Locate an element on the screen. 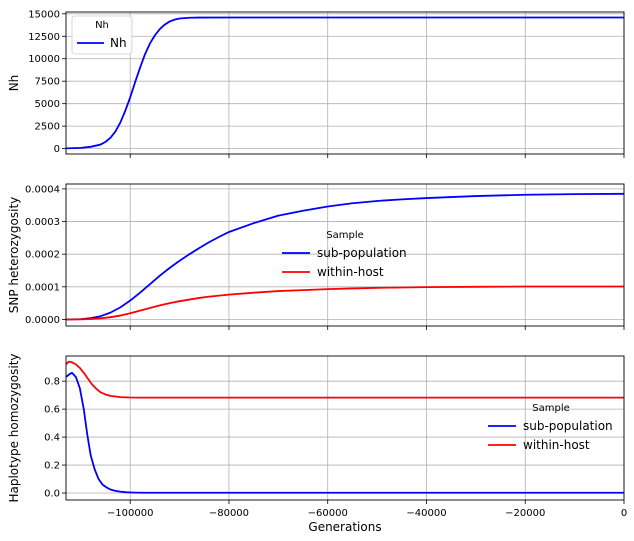 The height and width of the screenshot is (541, 634). y-tick-label: 0.0003 is located at coordinates (42, 222).